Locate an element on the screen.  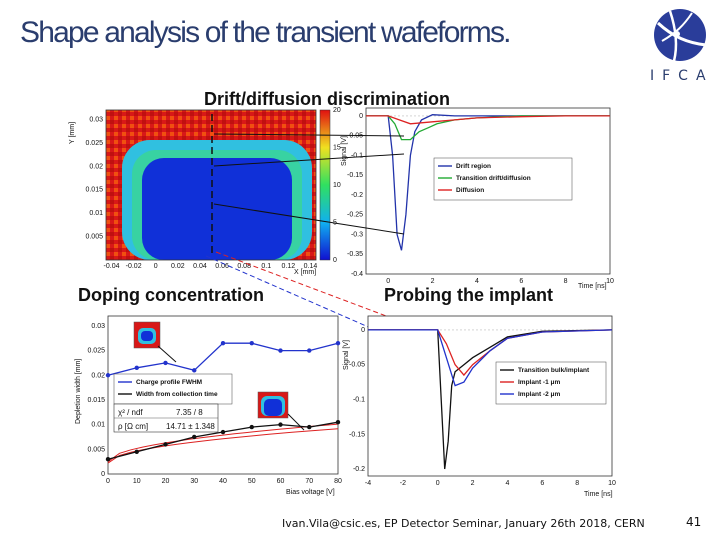
implant-ytick: -0.1 is located at coordinates (359, 399).